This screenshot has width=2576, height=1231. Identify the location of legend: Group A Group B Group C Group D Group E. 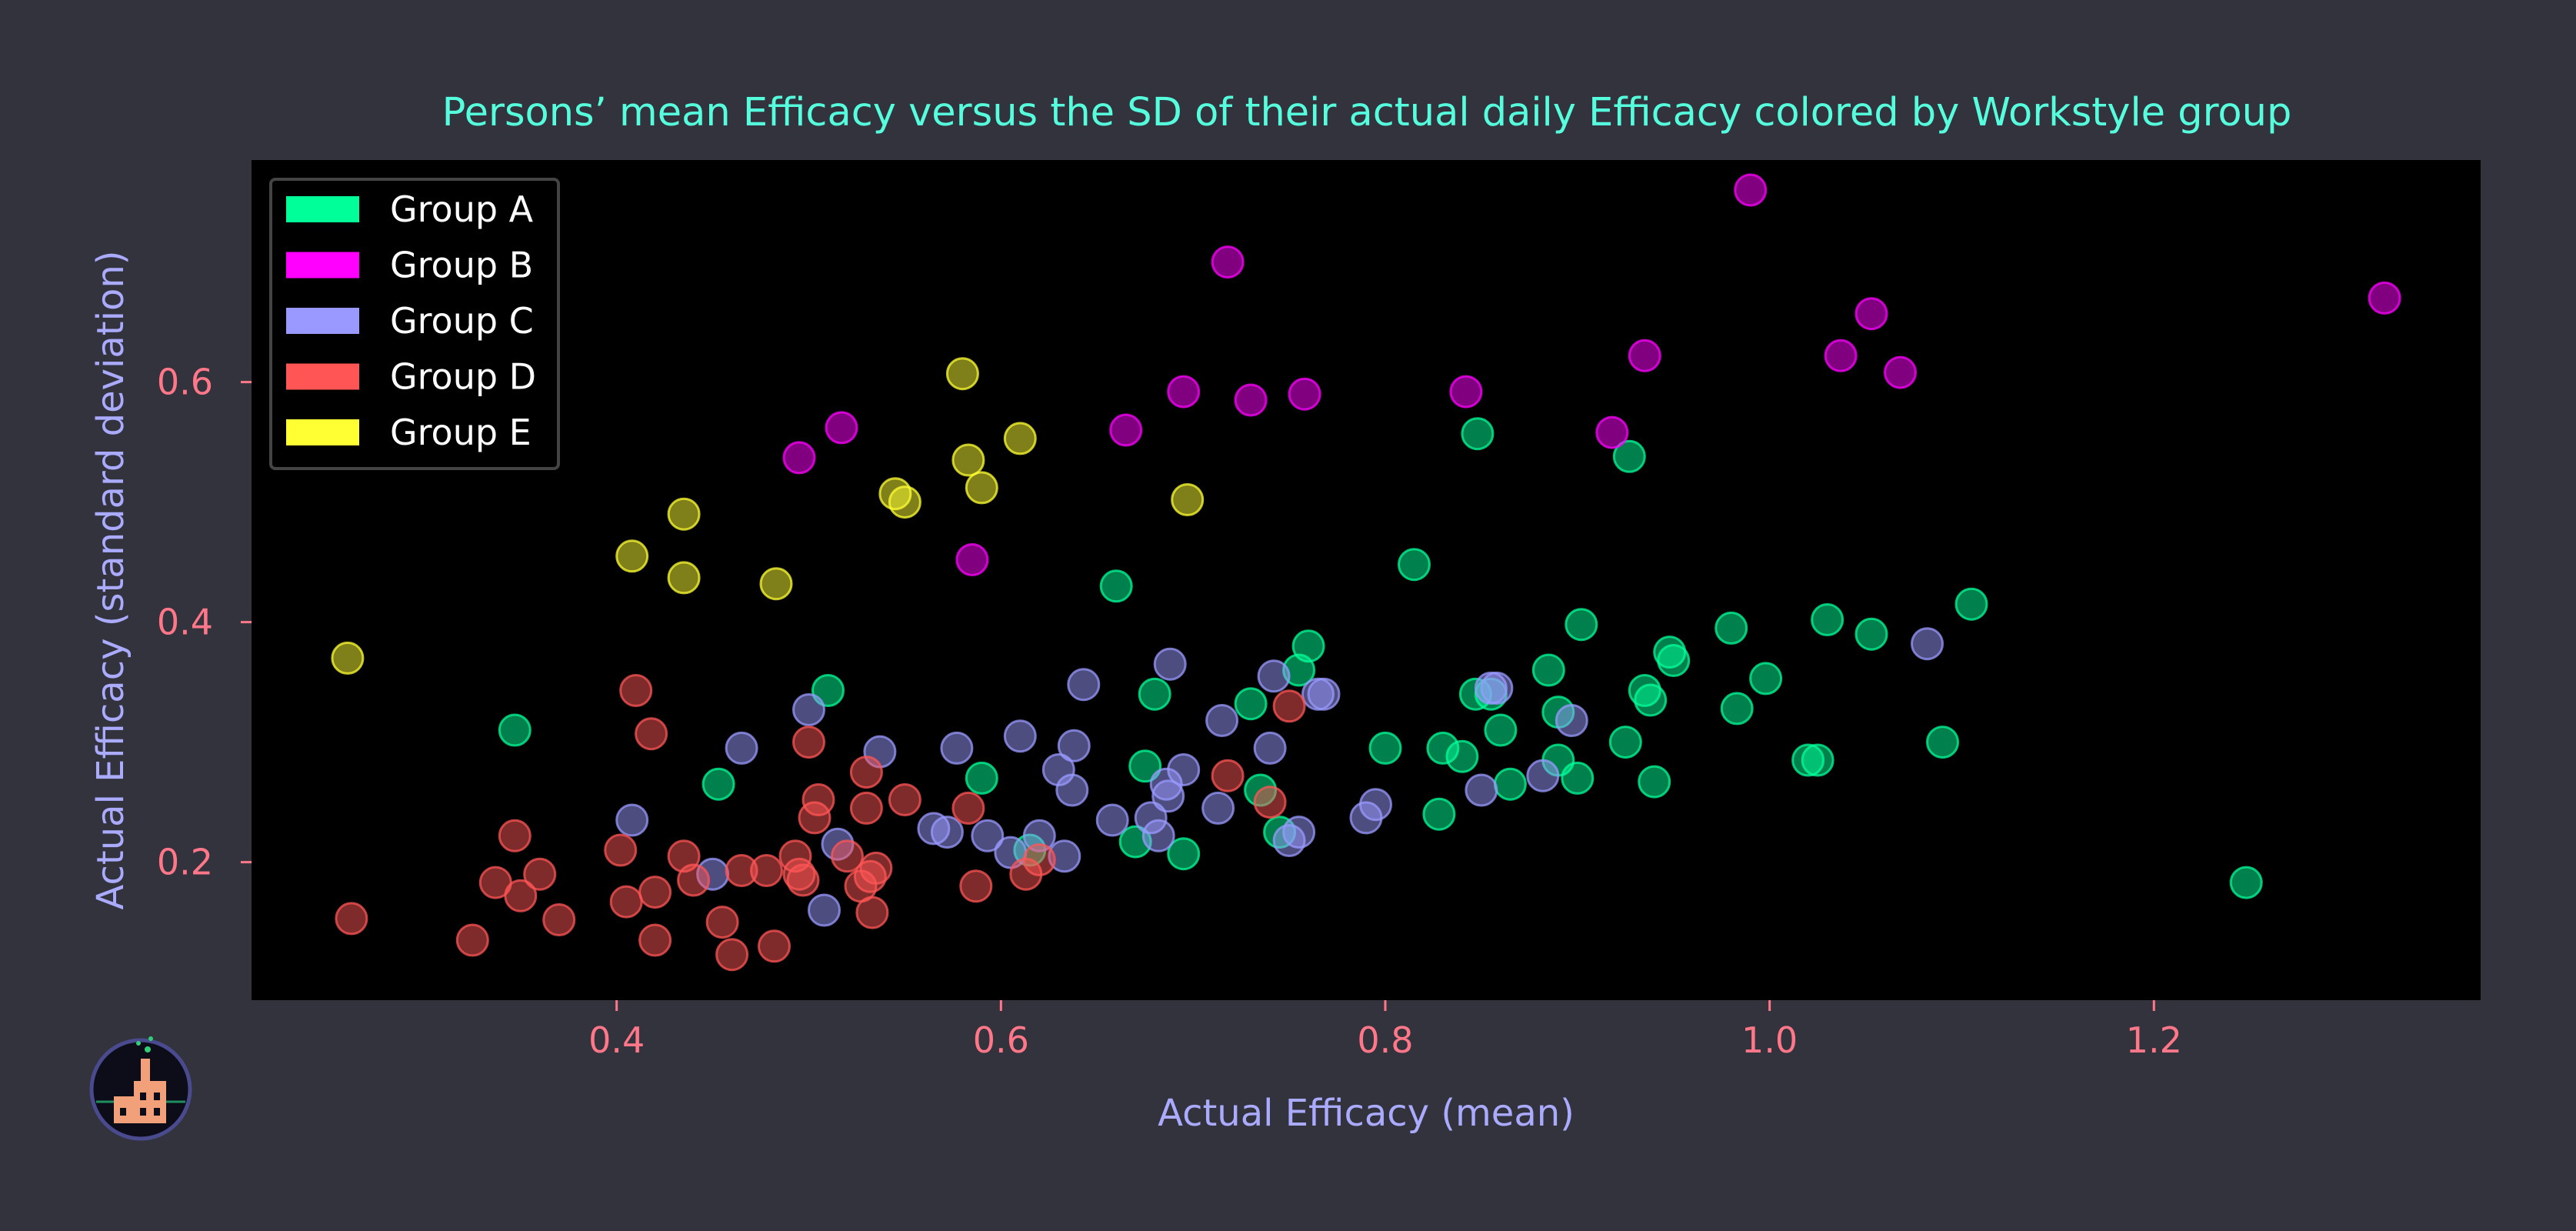
(414, 324).